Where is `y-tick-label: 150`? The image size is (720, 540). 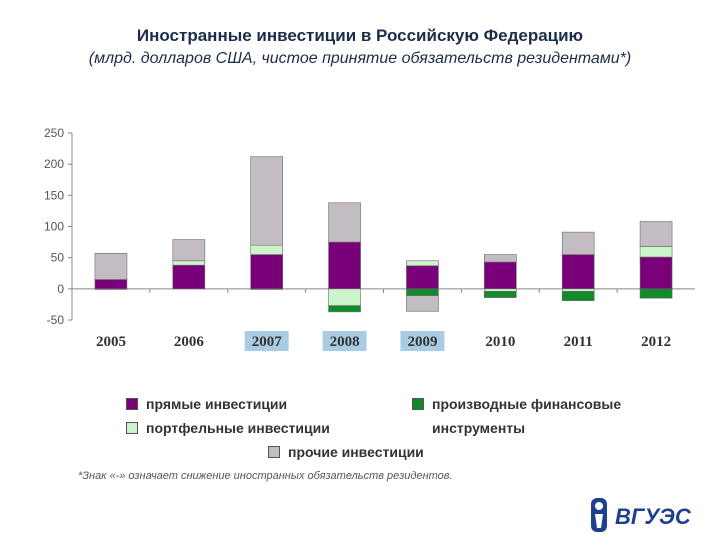
y-tick-label: 150 is located at coordinates (54, 195).